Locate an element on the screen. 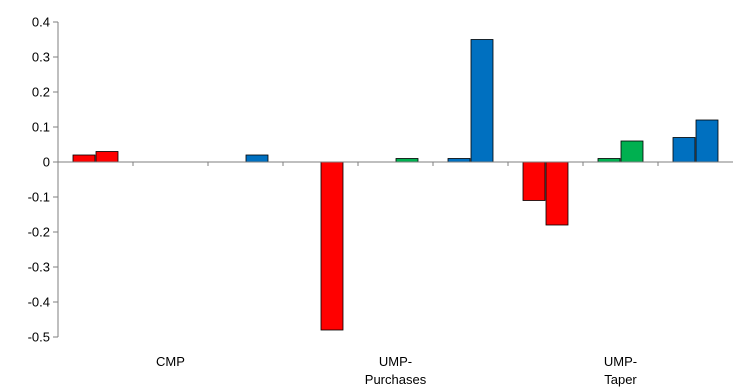 This screenshot has width=735, height=389. y-tick-label: 0.3 is located at coordinates (41, 57).